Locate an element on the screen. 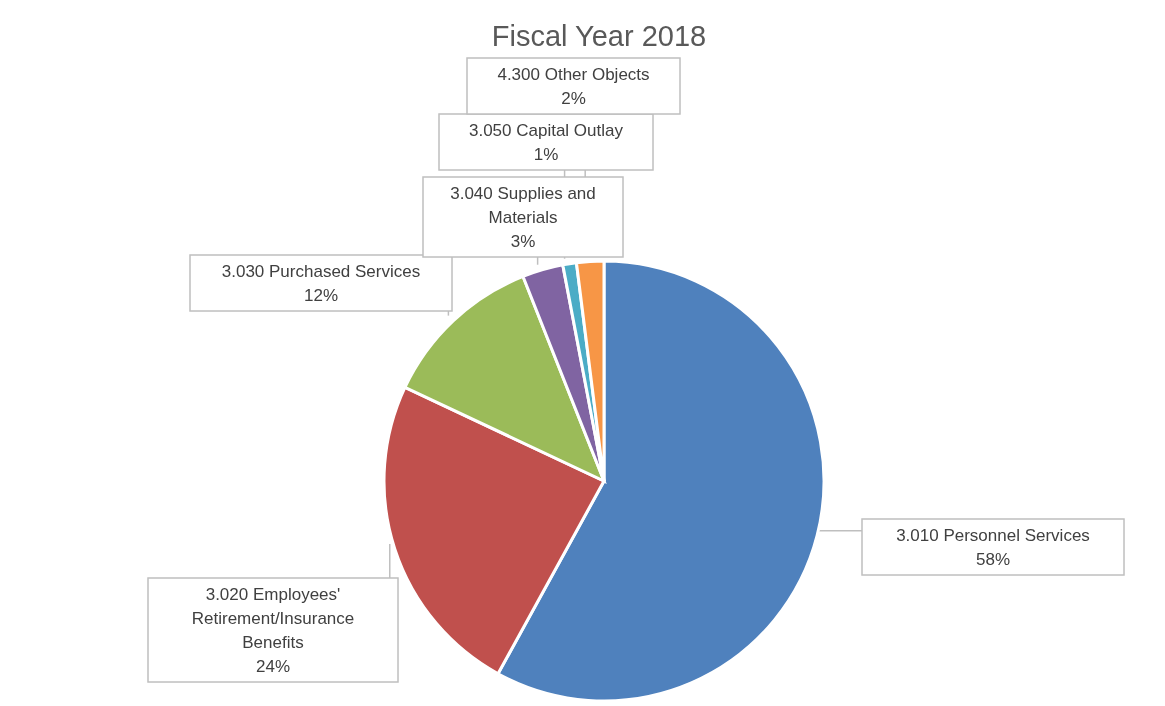 This screenshot has height=706, width=1165. data-label: 1% is located at coordinates (546, 154).